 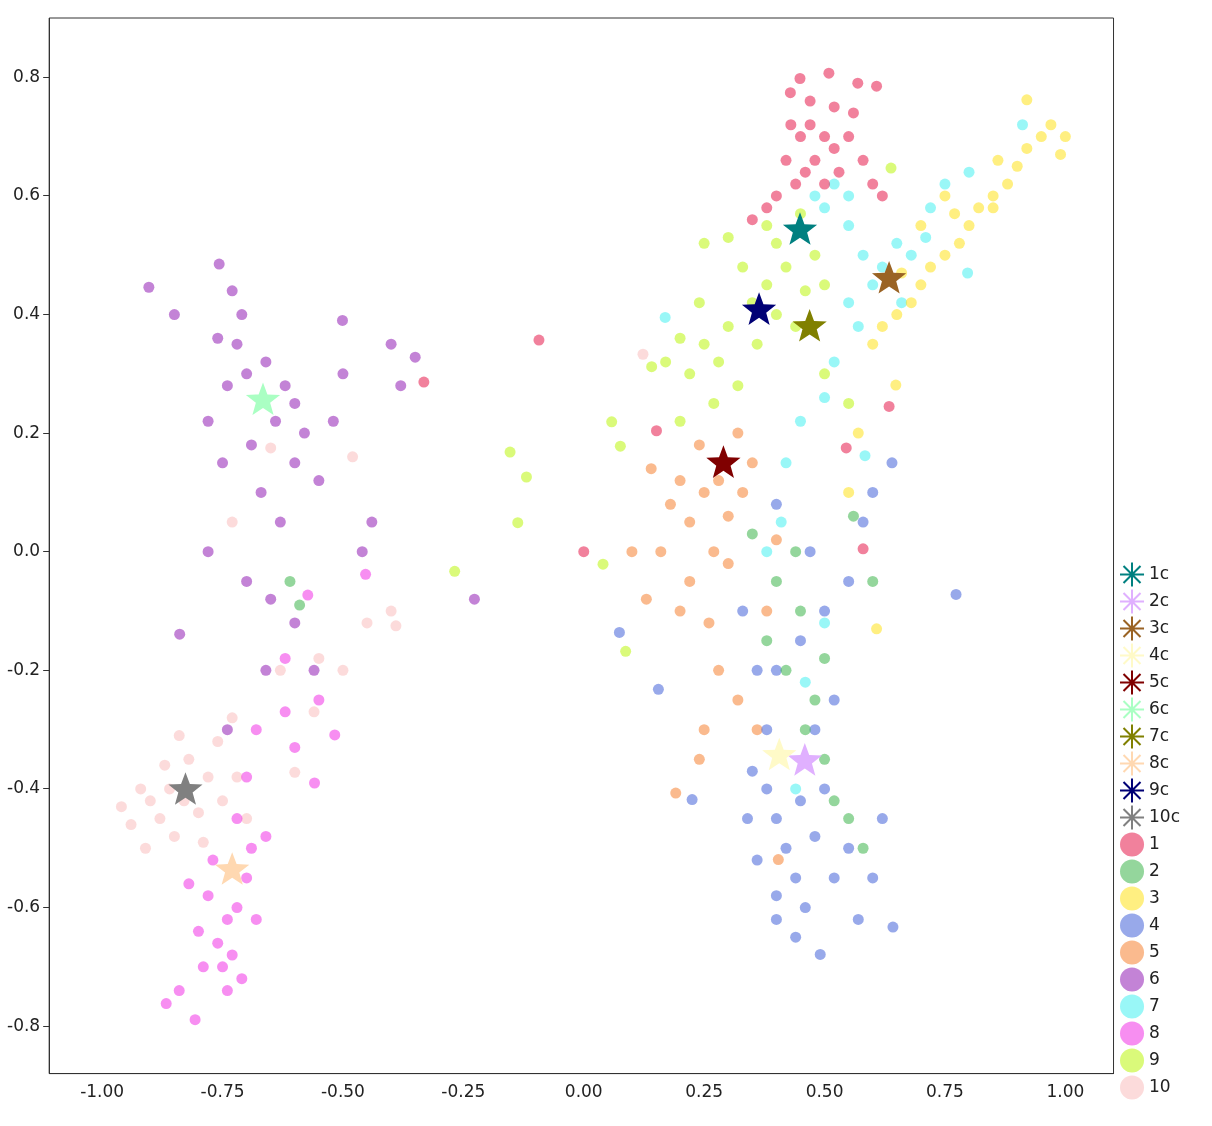 I want to click on legend-label: 3c, so click(x=1159, y=626).